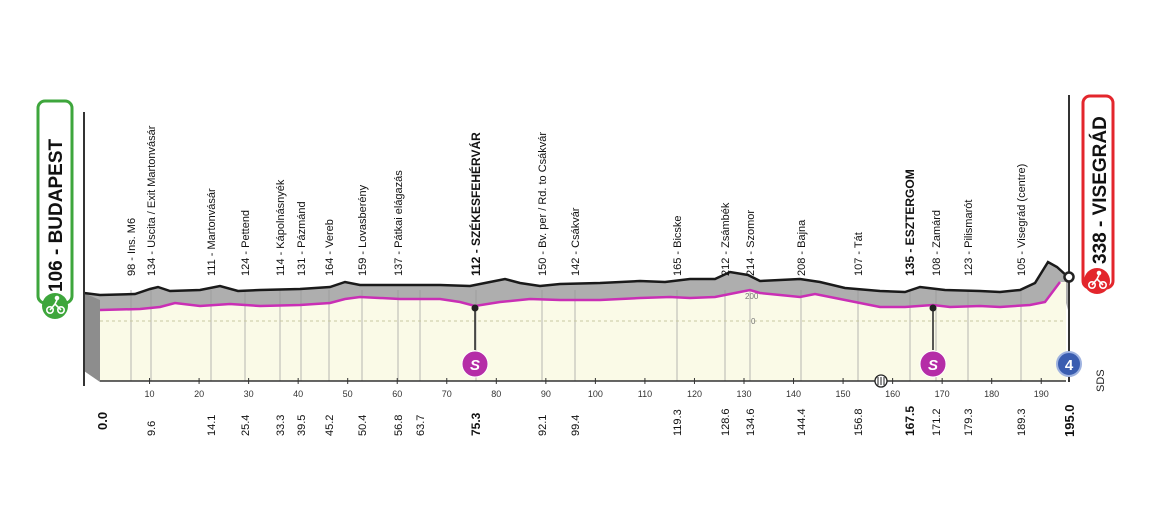 Image resolution: width=1152 pixels, height=514 pixels. I want to click on waypoint-km: 9.6, so click(152, 428).